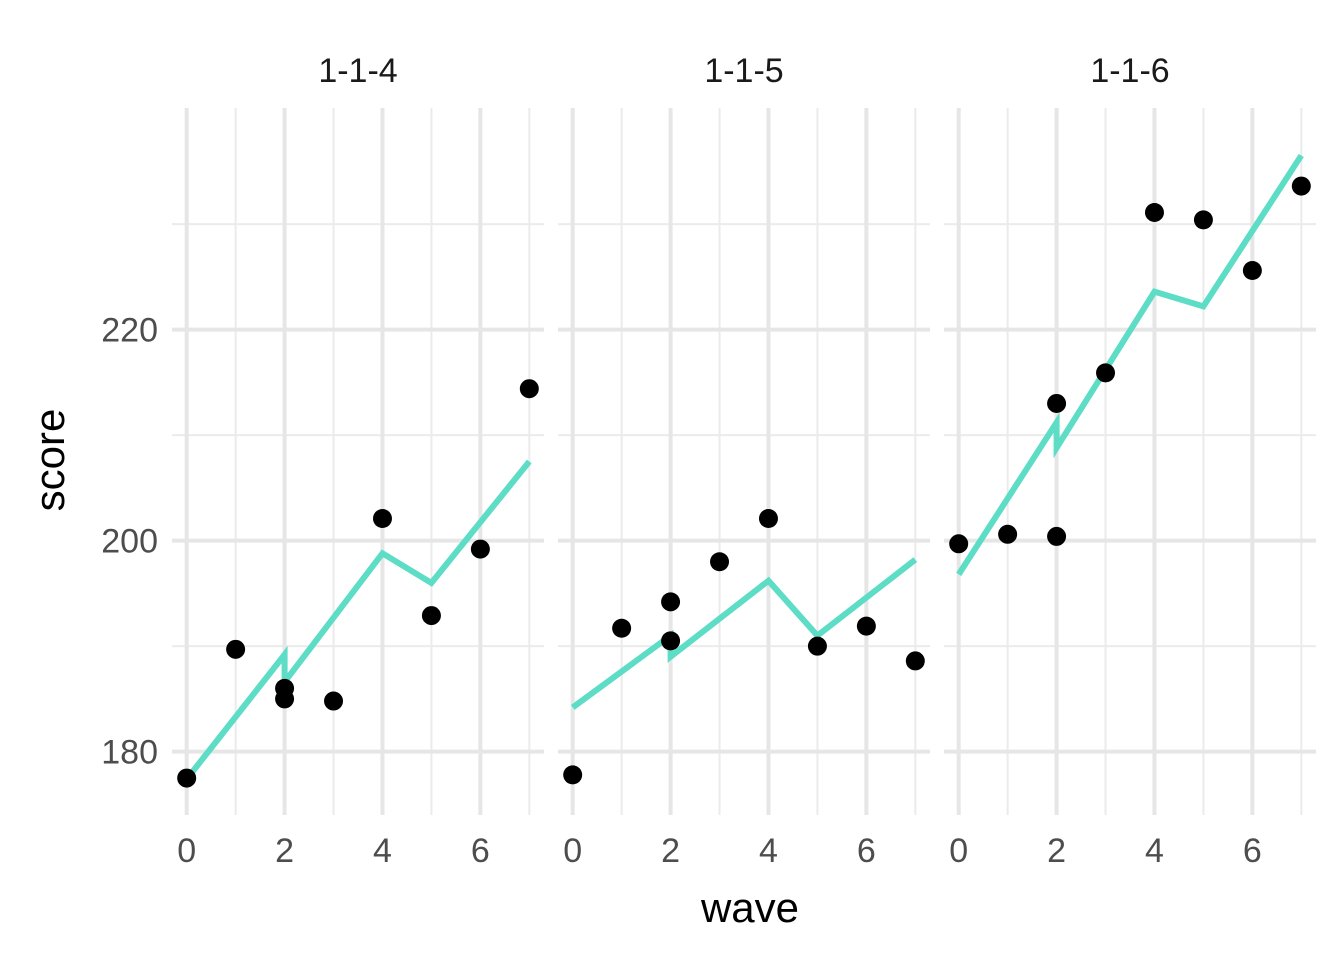 The width and height of the screenshot is (1344, 960). Describe the element at coordinates (1129, 71) in the screenshot. I see `panel-title: 1-1-6` at that location.